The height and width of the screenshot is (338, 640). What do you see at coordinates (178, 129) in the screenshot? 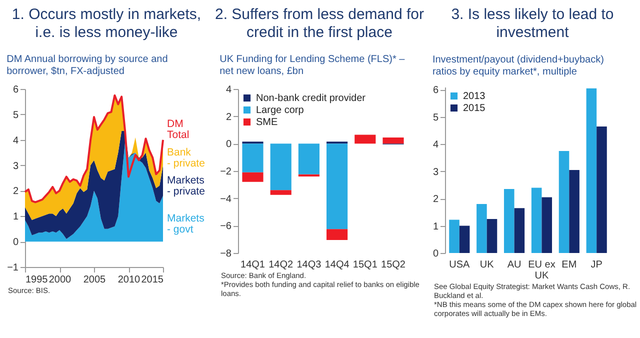
I see `series-label: DM Total` at bounding box center [178, 129].